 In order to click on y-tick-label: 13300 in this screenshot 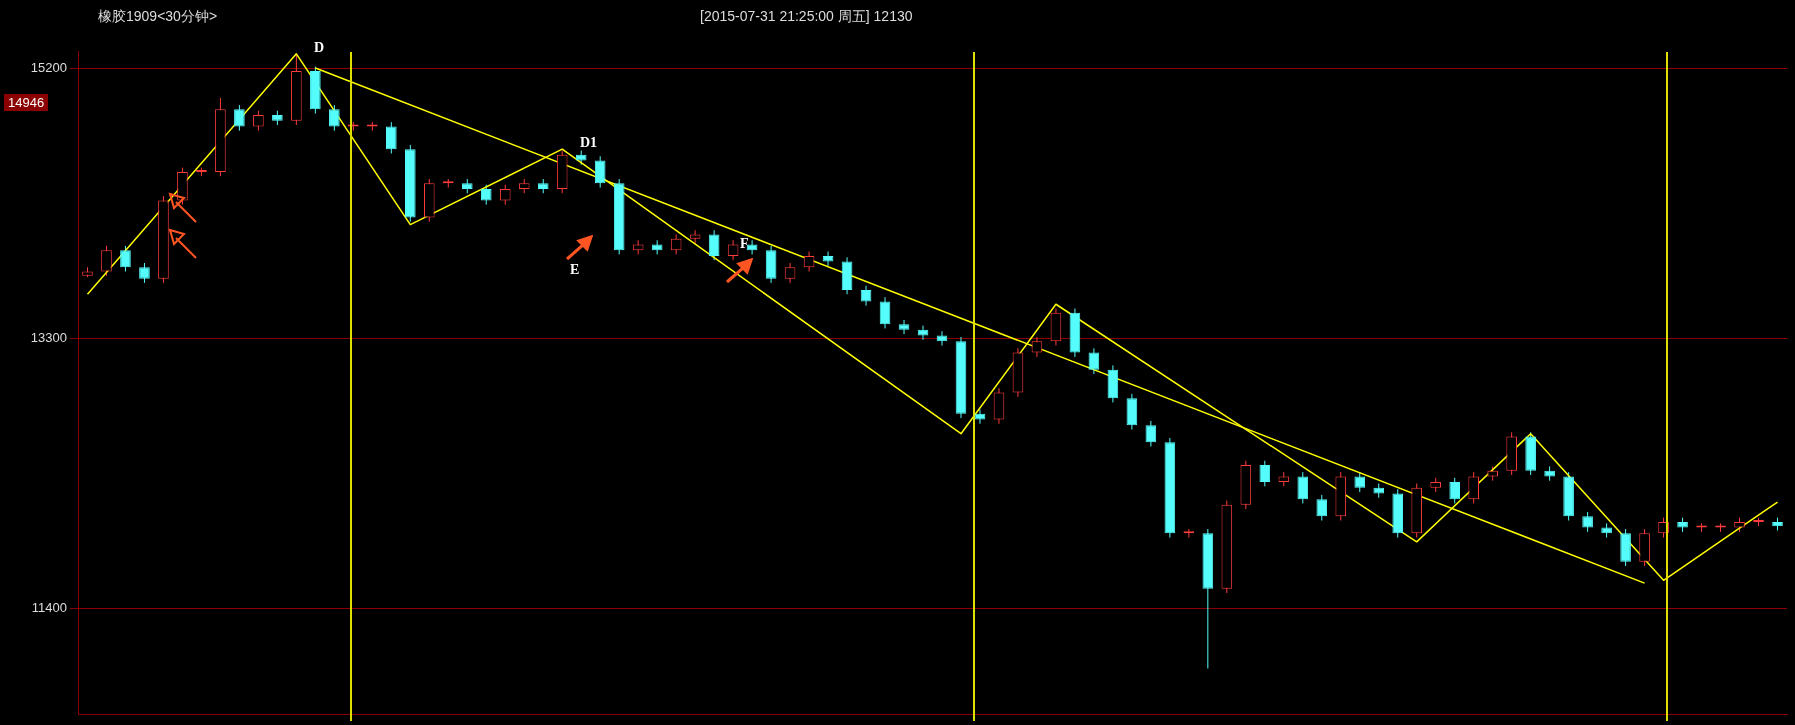, I will do `click(48, 337)`.